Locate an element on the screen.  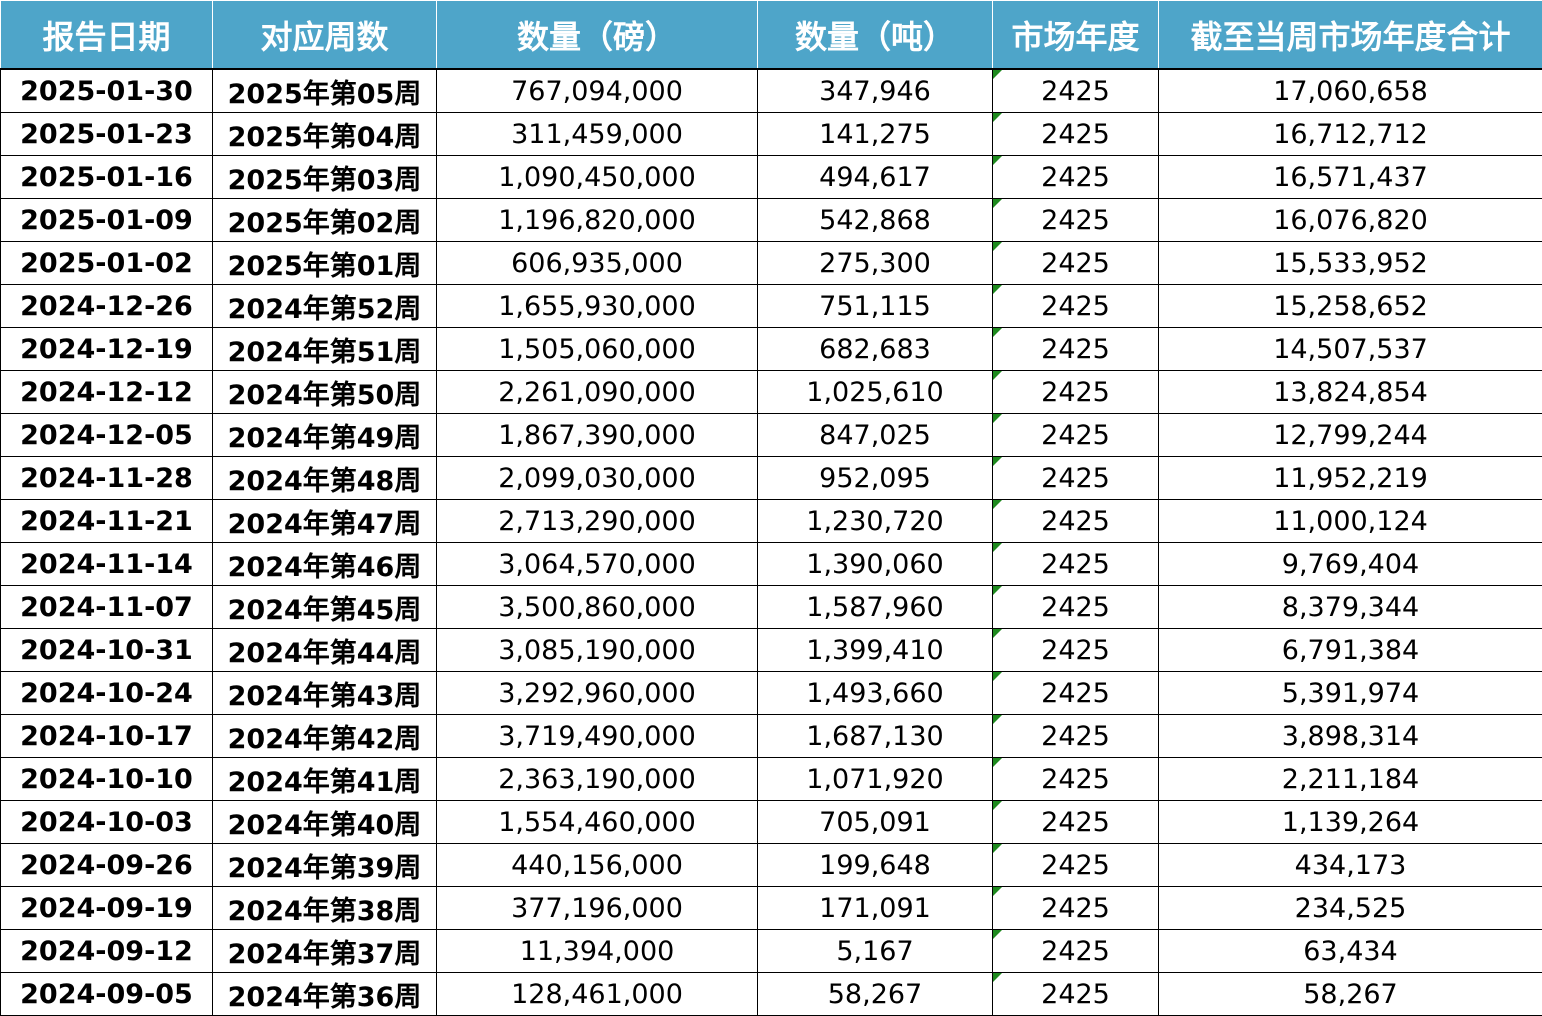
week-cell: 2025年第05周 is located at coordinates (325, 91).